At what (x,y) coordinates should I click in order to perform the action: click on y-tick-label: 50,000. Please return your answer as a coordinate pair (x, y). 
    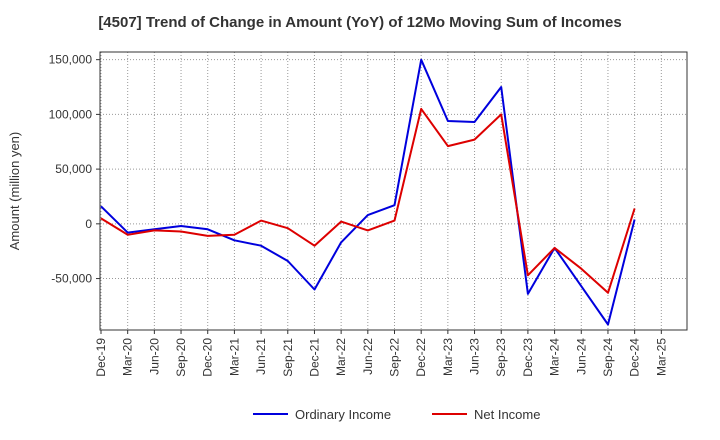
    Looking at the image, I should click on (73, 169).